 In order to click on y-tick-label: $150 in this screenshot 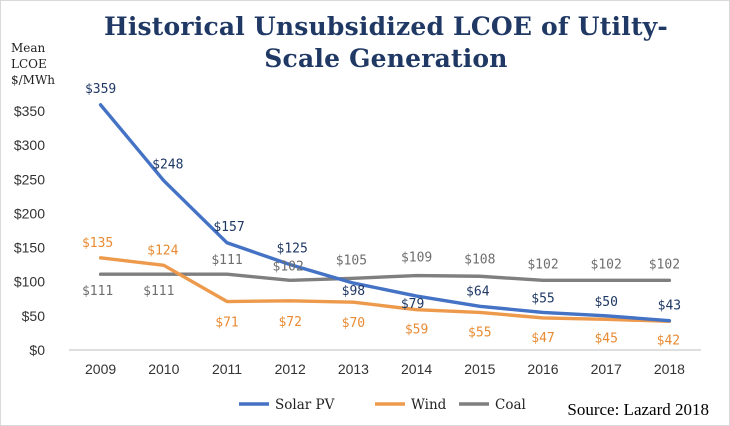, I will do `click(29, 248)`.